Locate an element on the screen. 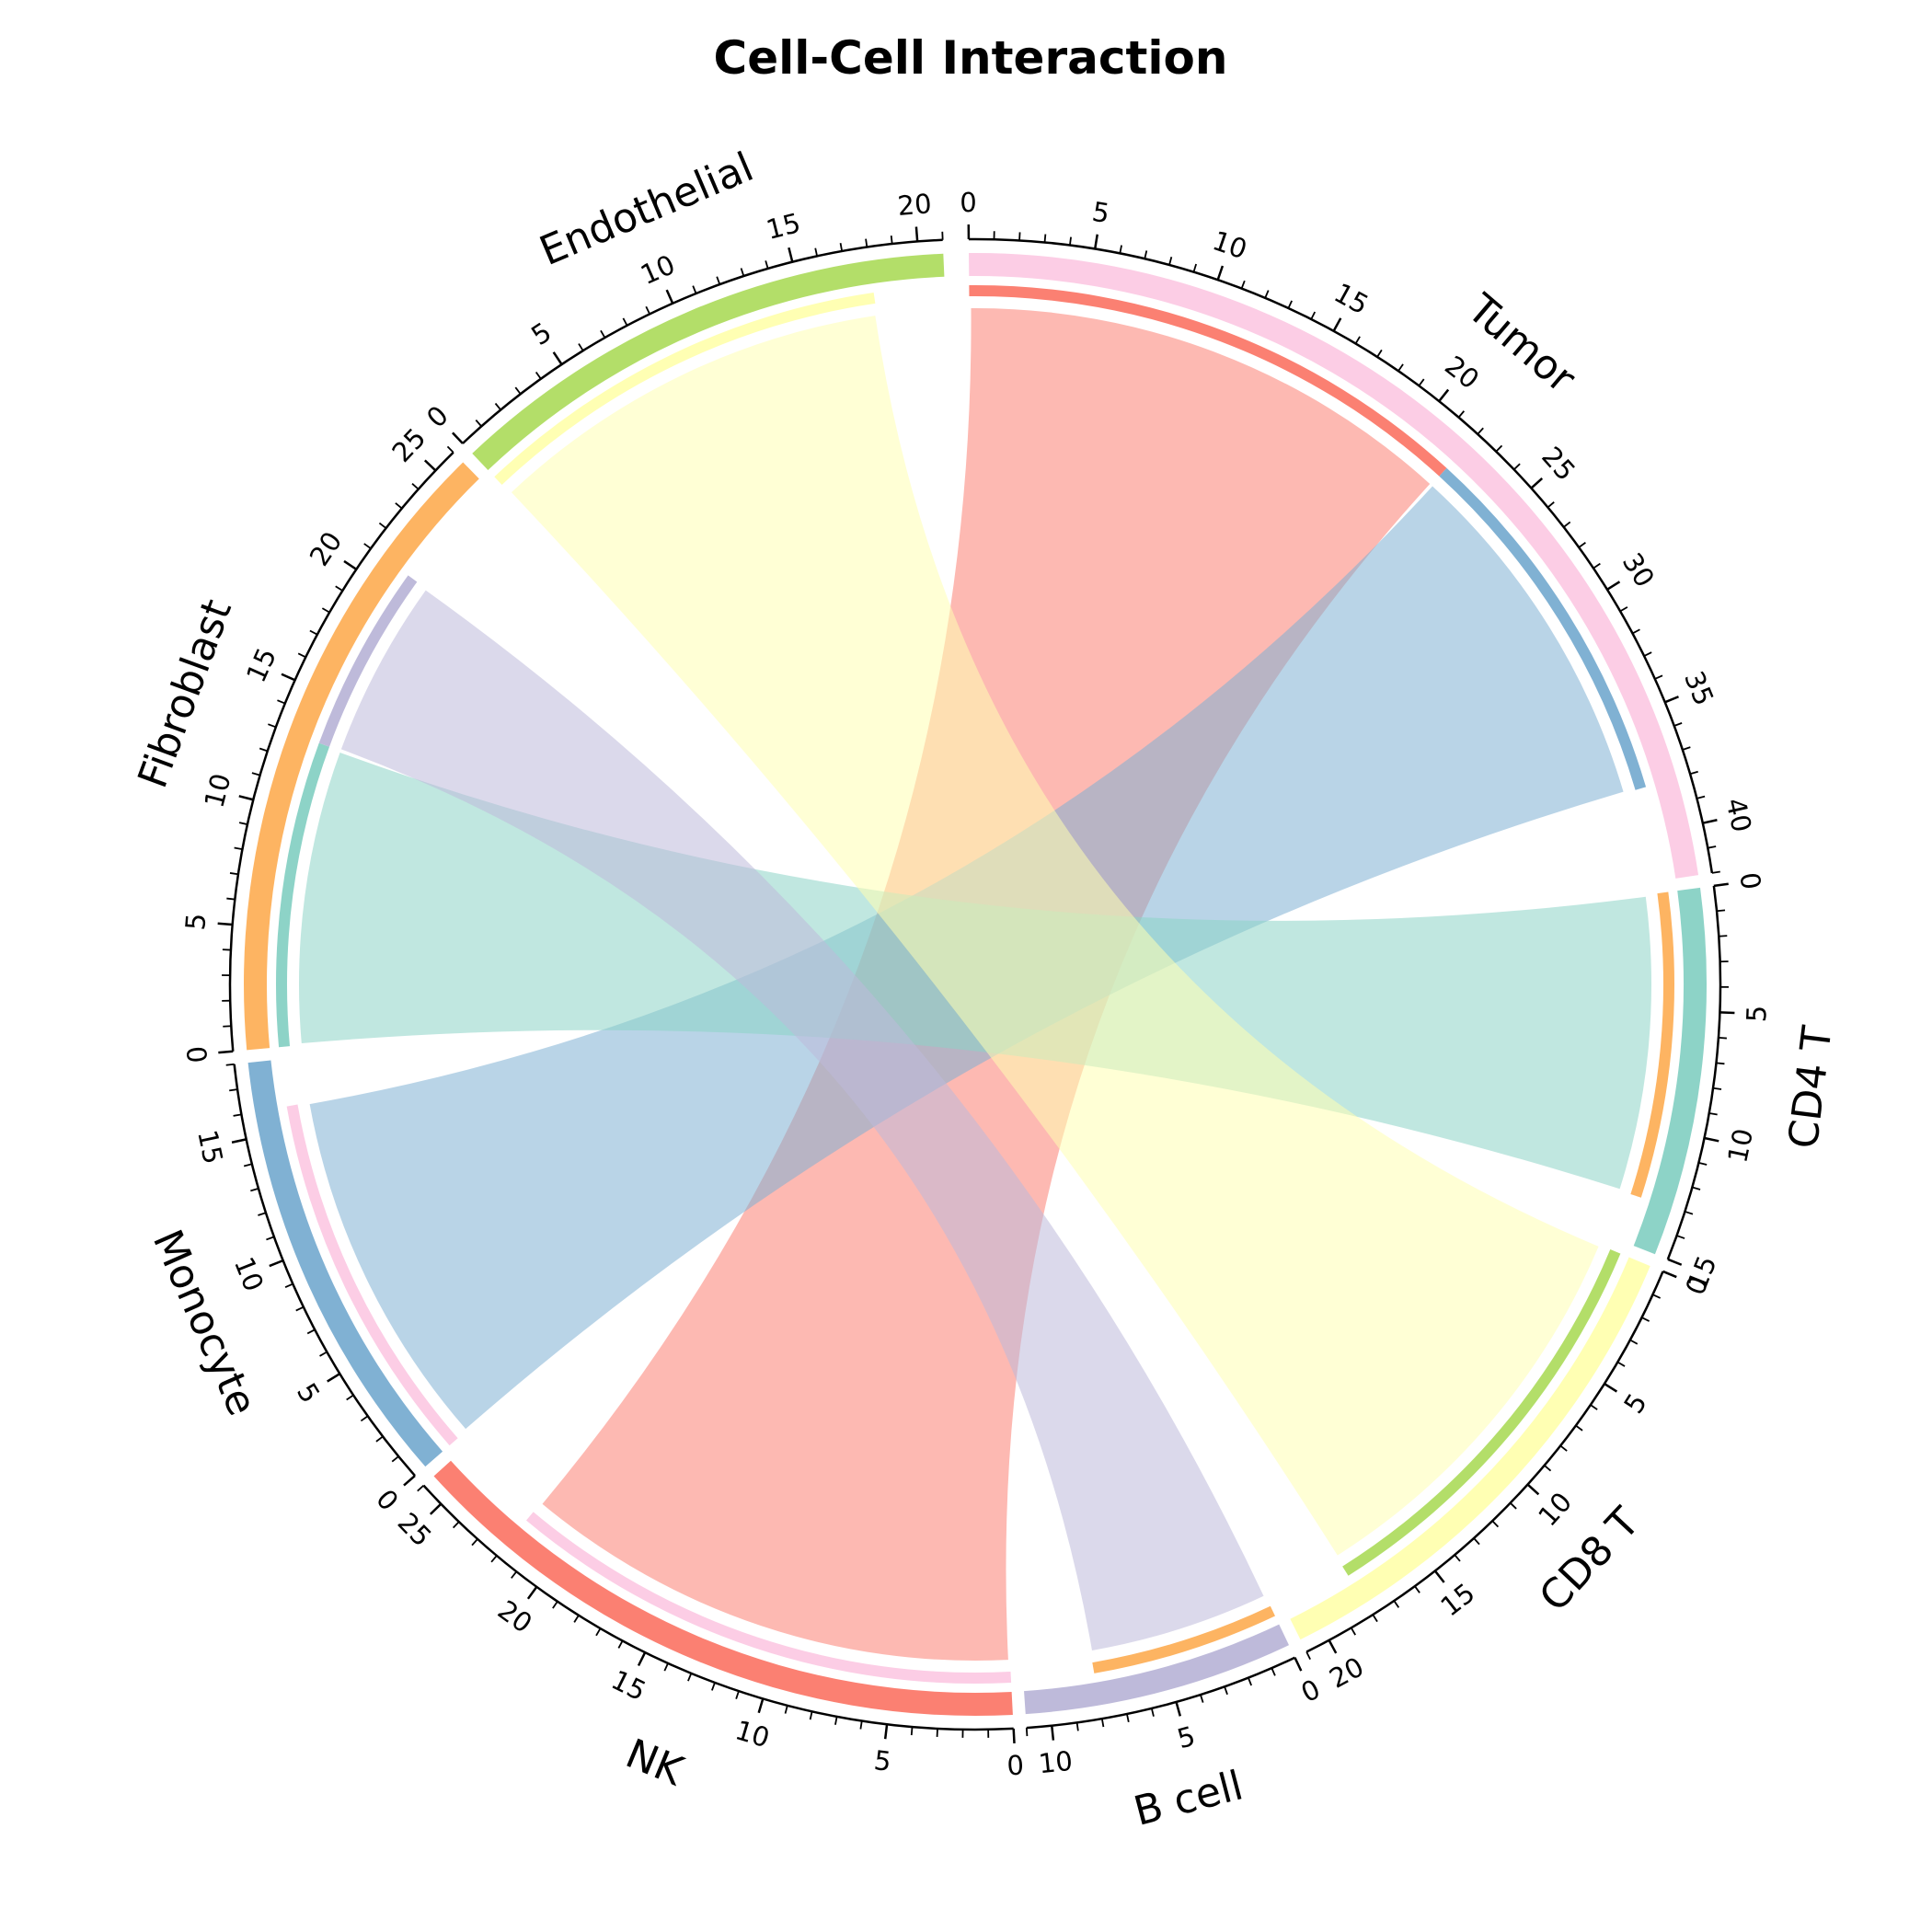 This screenshot has width=1932, height=1932. sector-label-b-cell: B cell is located at coordinates (1188, 1798).